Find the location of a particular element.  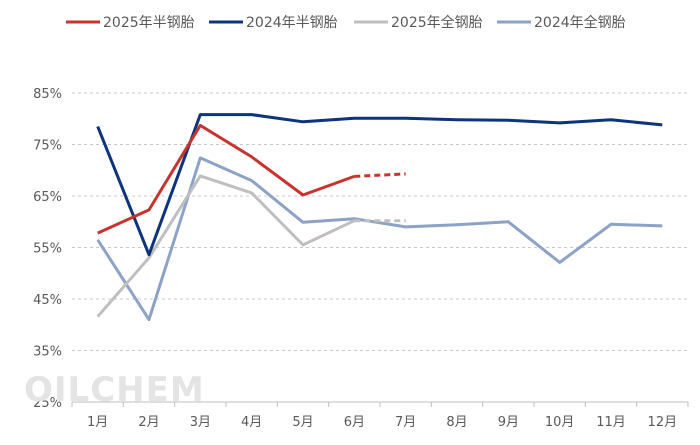

x-axis: 1月 2月 3月 4月 5月 6月 7月 8月 9月 10月 11月 12月 is located at coordinates (380, 416).